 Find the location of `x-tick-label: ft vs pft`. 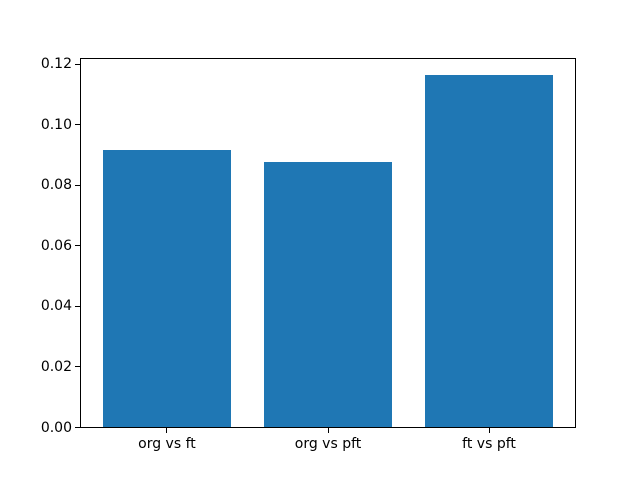

x-tick-label: ft vs pft is located at coordinates (489, 443).